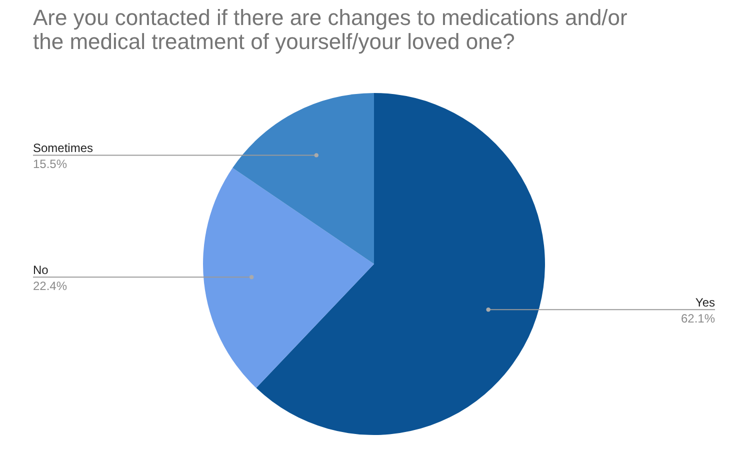  Describe the element at coordinates (330, 29) in the screenshot. I see `chart-title: Are you contacted if there are changes to medications and/or the medical treatment of yourself/your loved one?` at that location.